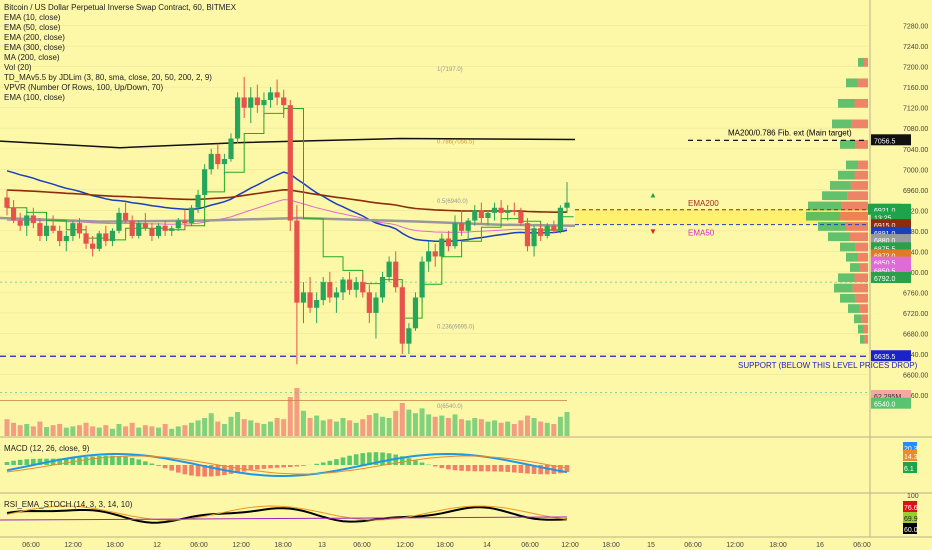  What do you see at coordinates (915, 293) in the screenshot?
I see `y-tick-label: 6760.00` at bounding box center [915, 293].